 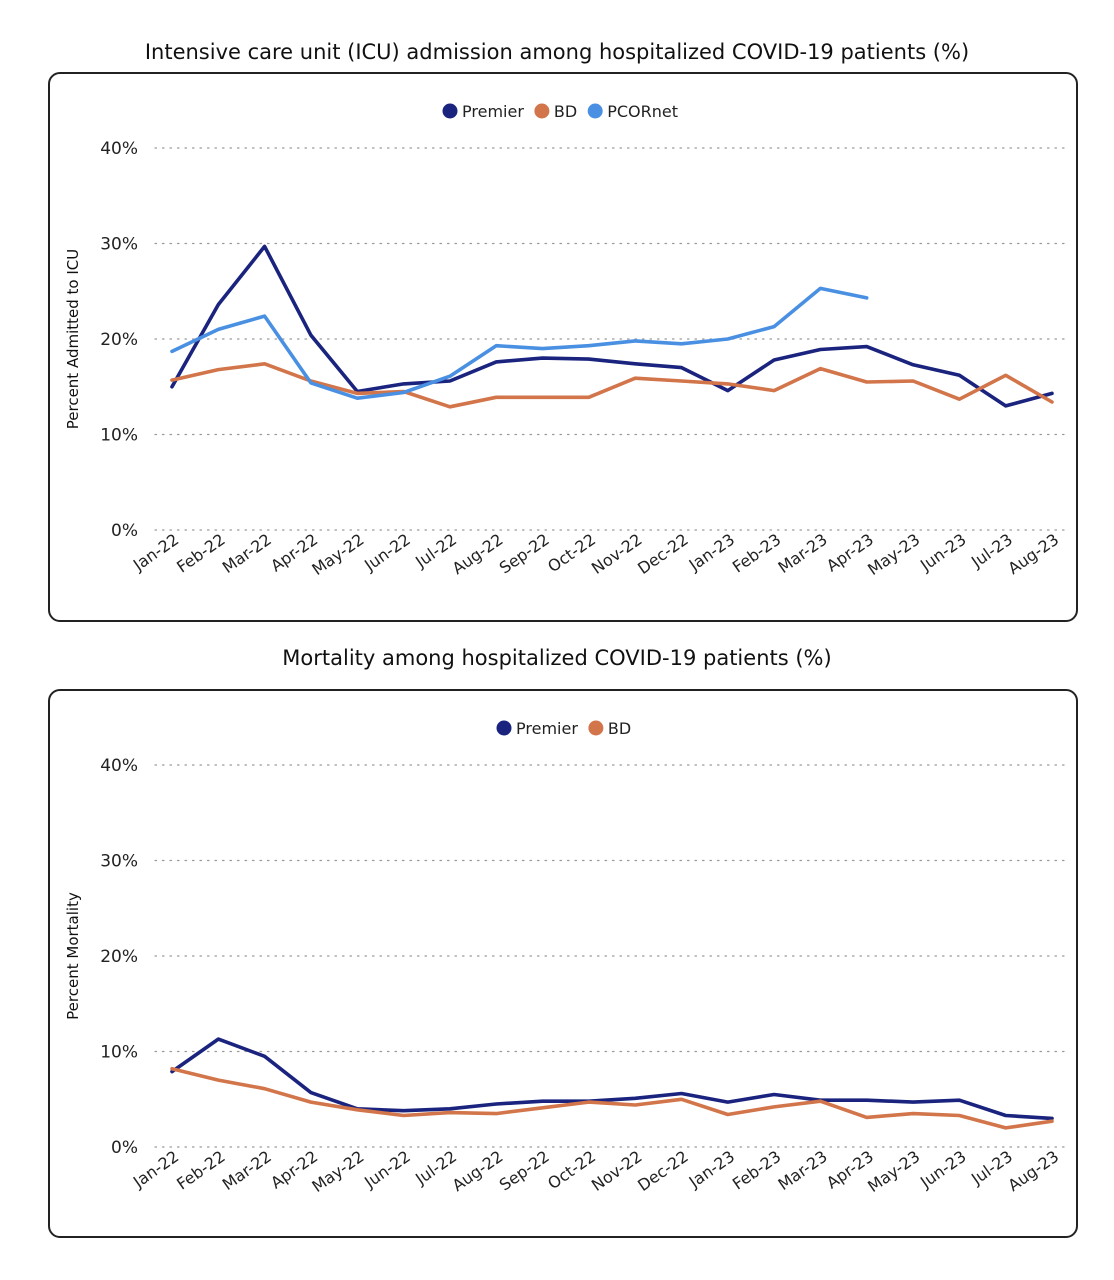 What do you see at coordinates (617, 1171) in the screenshot?
I see `mortality-x-tick-label: Nov-22` at bounding box center [617, 1171].